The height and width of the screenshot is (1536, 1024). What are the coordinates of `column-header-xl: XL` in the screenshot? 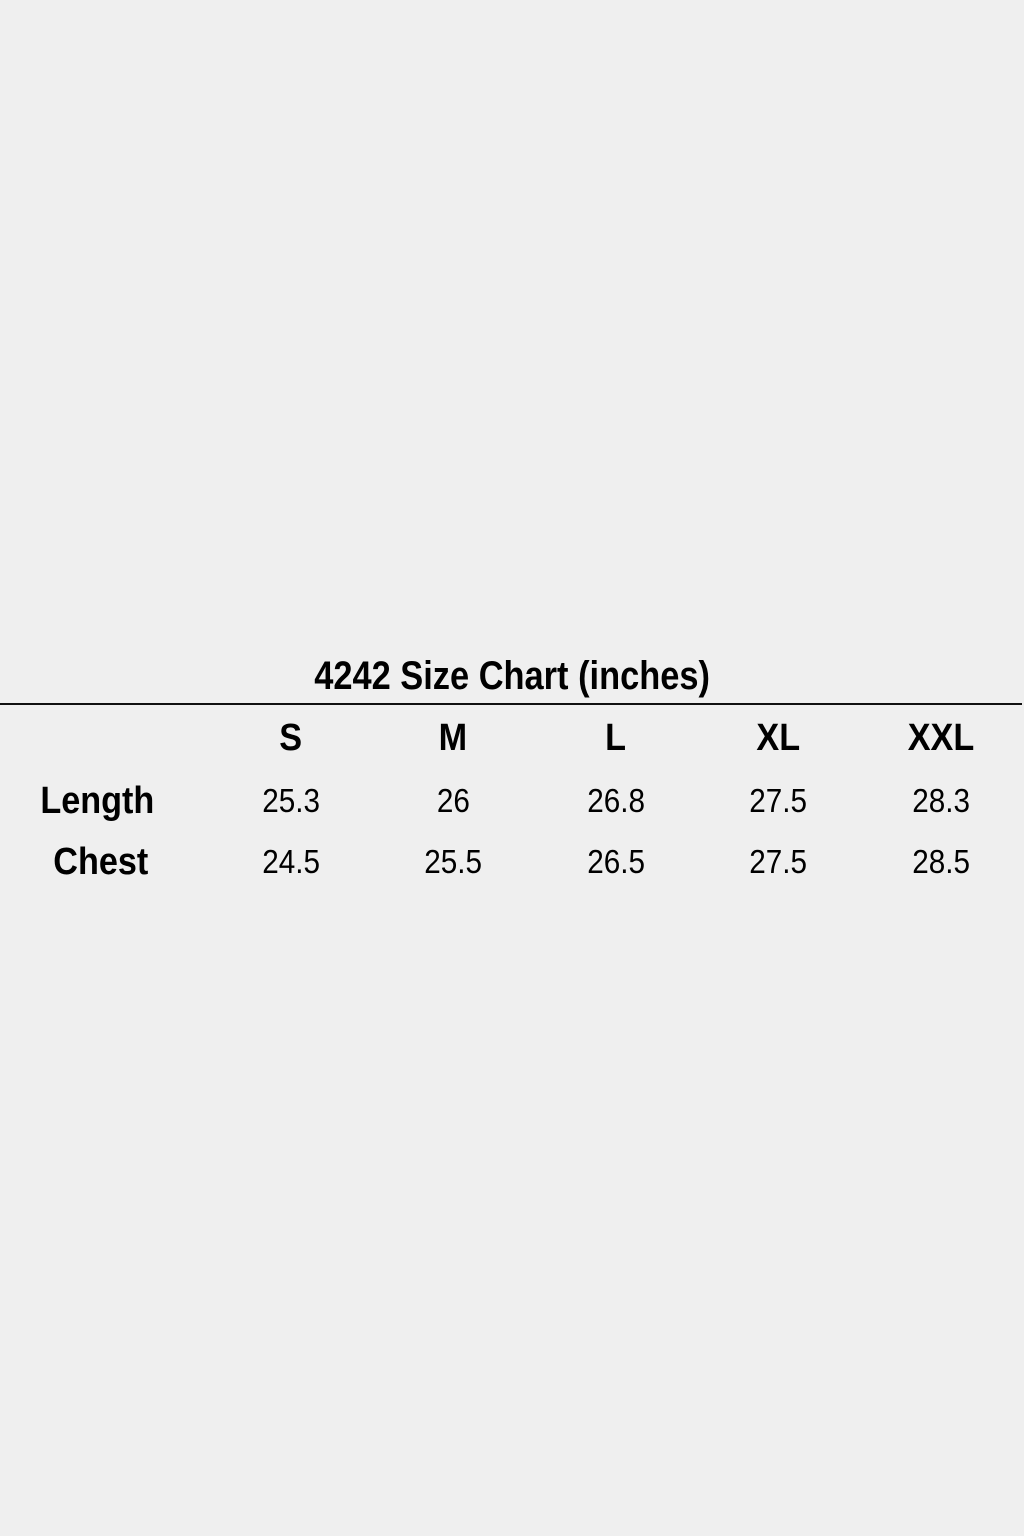 It's located at (778, 738).